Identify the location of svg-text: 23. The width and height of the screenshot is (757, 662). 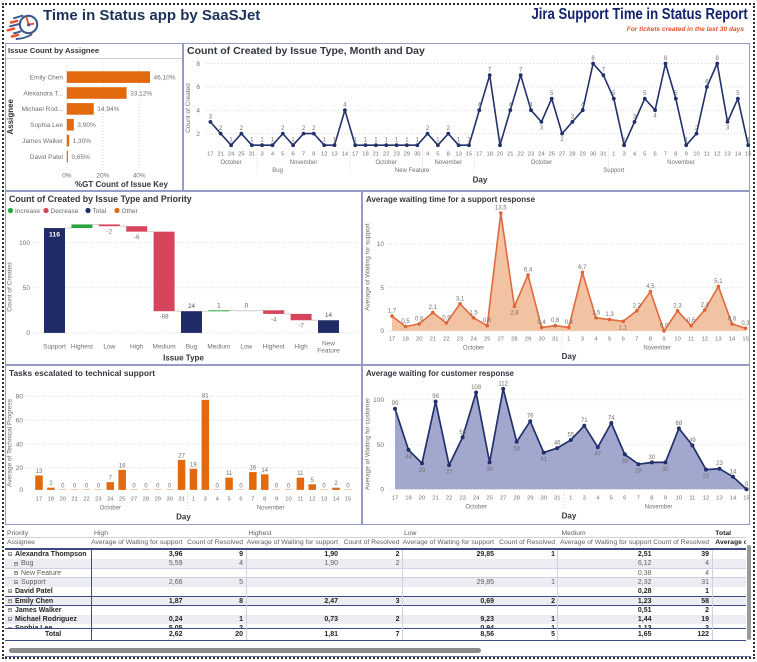
(396, 155).